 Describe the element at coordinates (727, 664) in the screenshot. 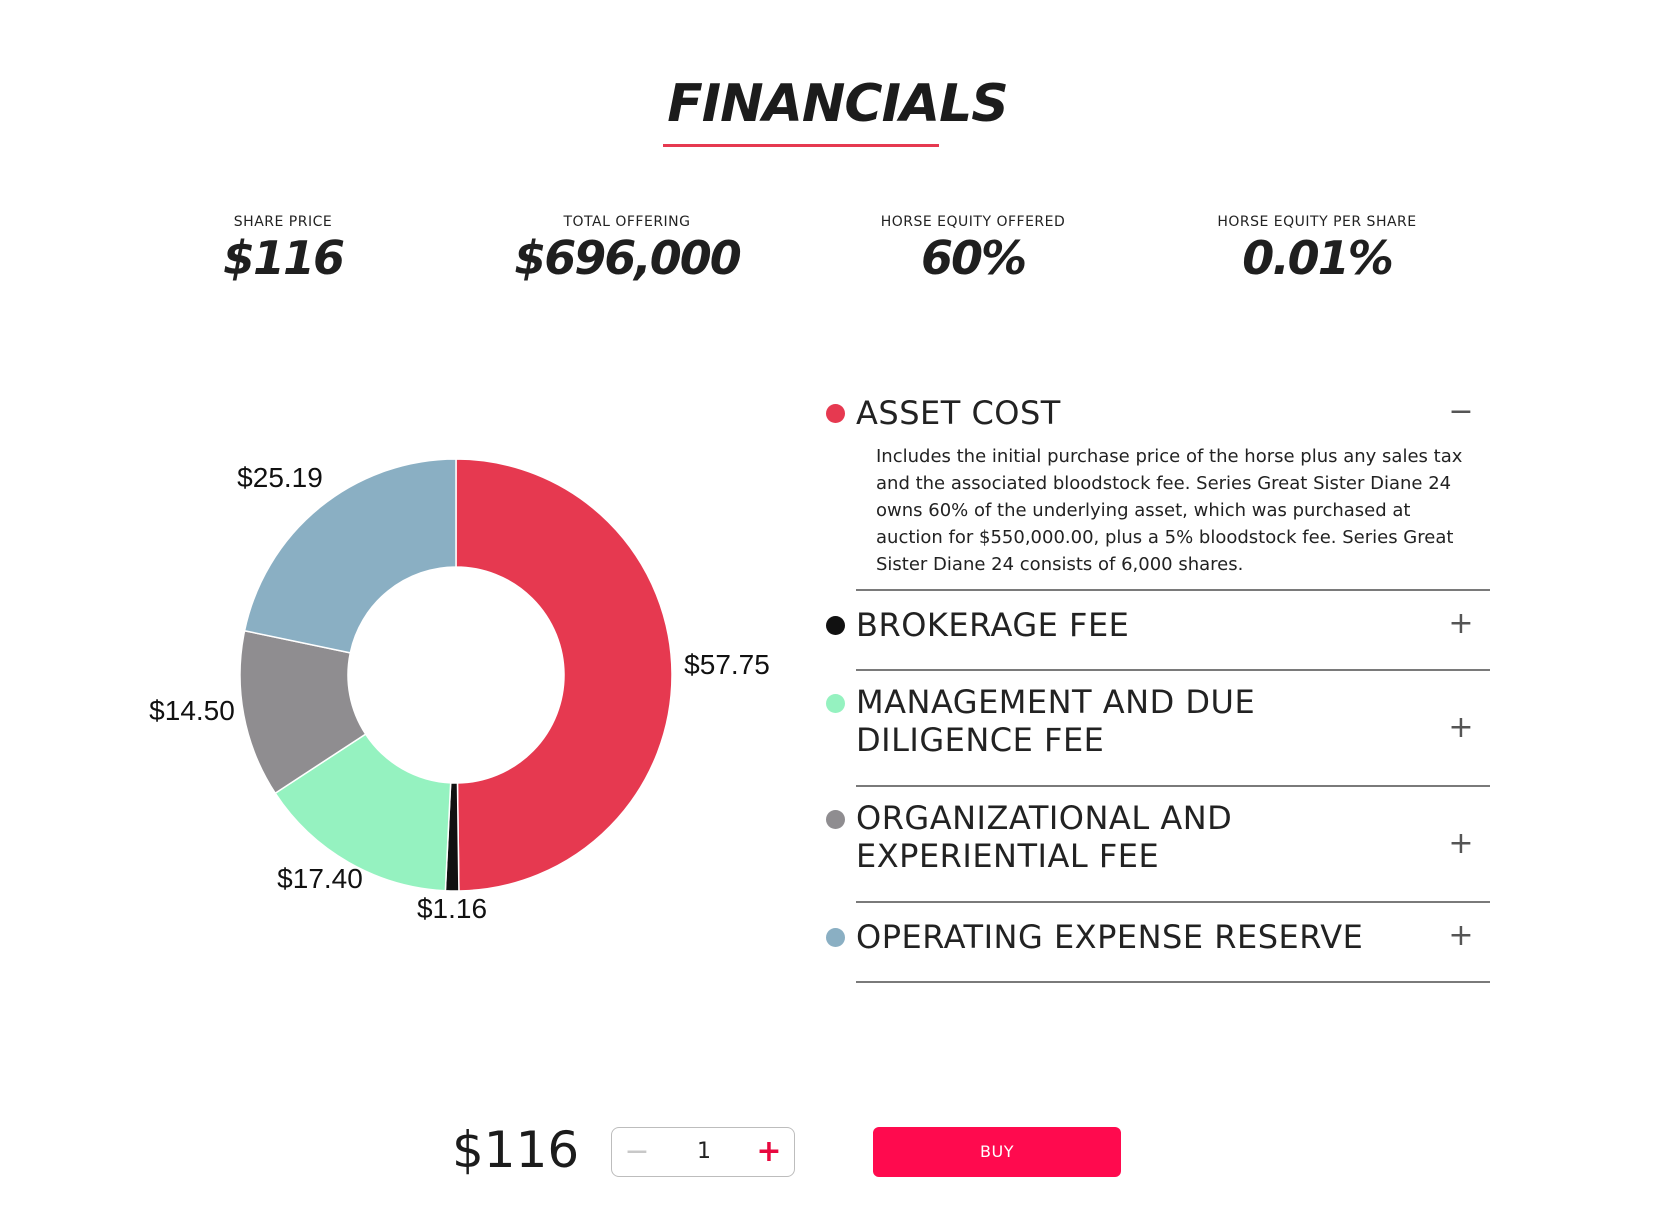

I see `data-label-asset-cost: $57.75` at that location.